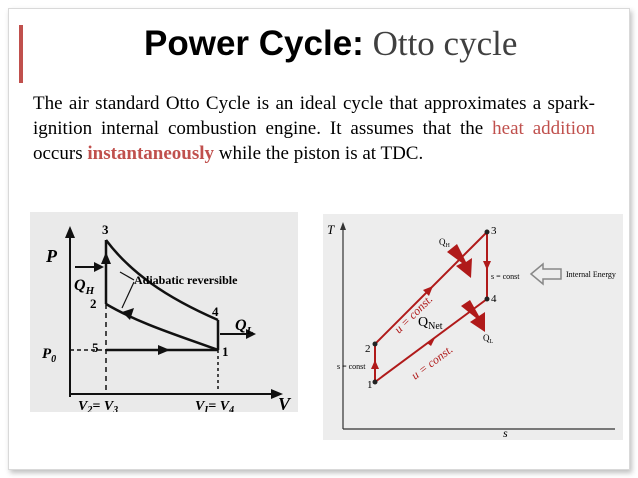 Image resolution: width=638 pixels, height=478 pixels. Describe the element at coordinates (321, 153) in the screenshot. I see `paragraph-text-3: while the piston is at TDC.` at that location.